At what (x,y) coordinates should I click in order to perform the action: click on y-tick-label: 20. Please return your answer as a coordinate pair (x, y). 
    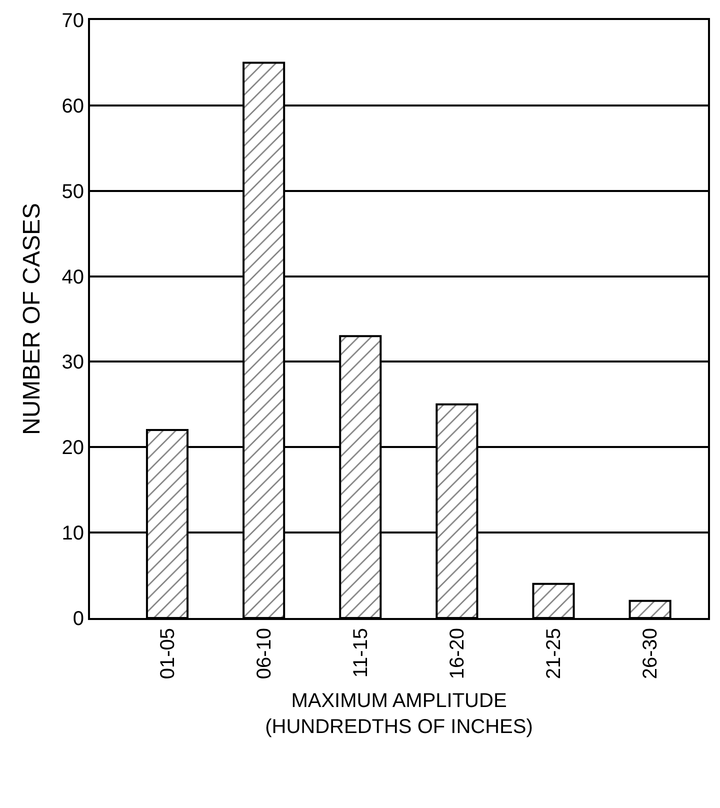
    Looking at the image, I should click on (73, 448).